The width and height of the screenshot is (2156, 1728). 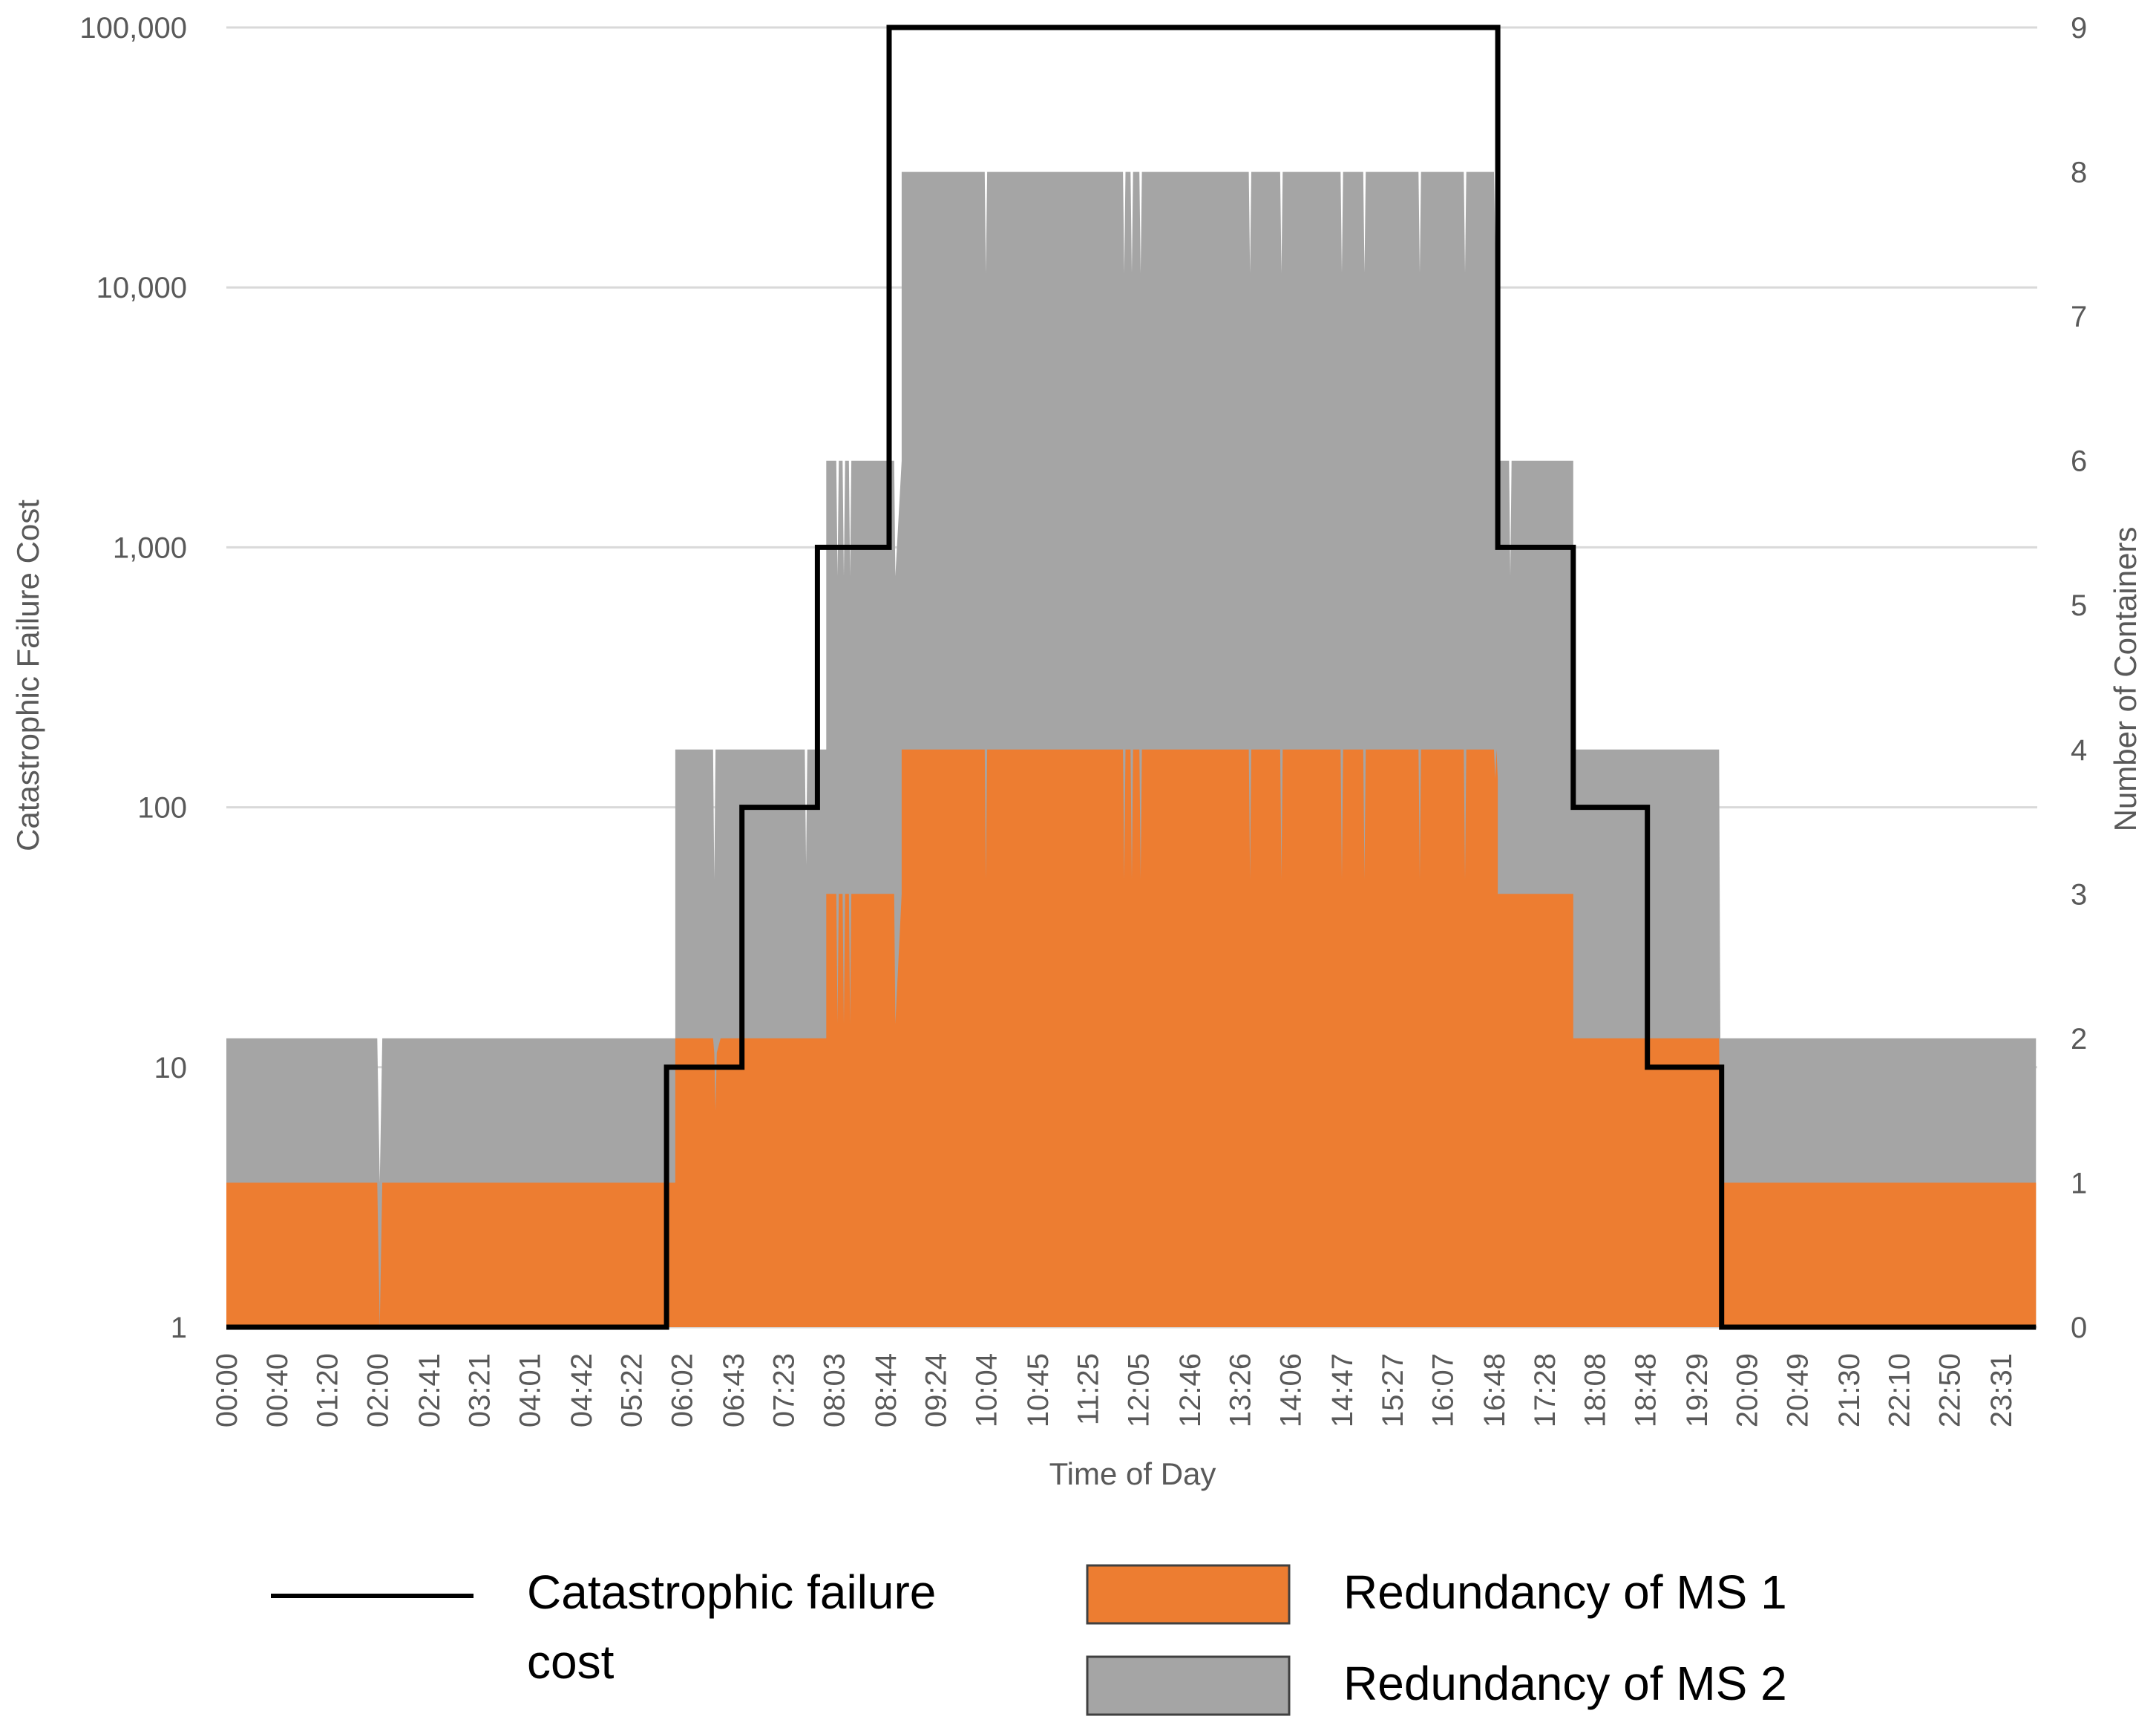 I want to click on legend-ms1-swatch, so click(x=1188, y=1595).